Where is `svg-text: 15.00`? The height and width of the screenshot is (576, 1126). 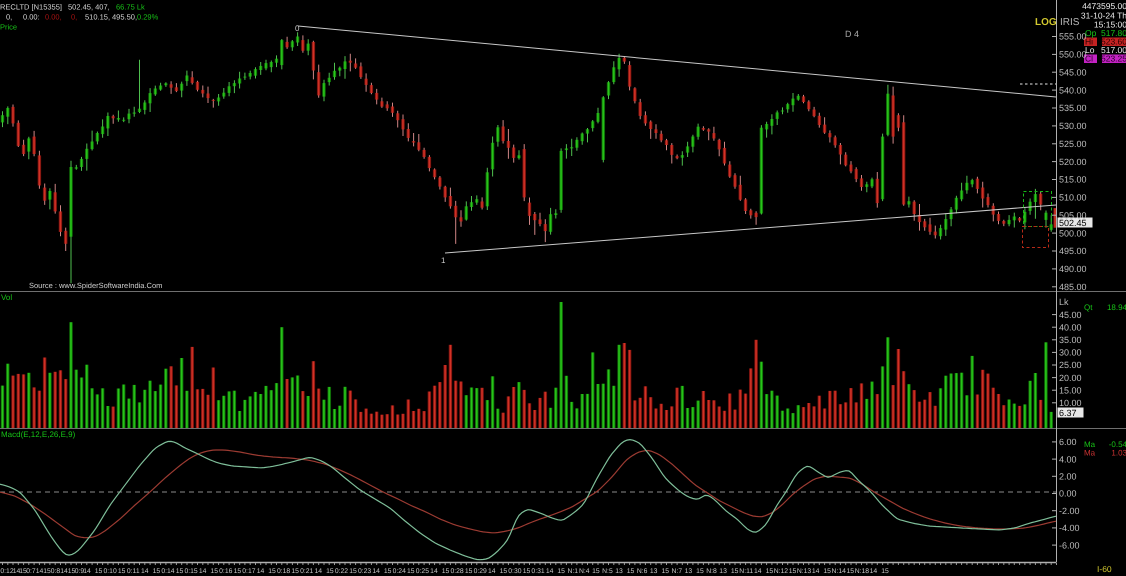 svg-text: 15.00 is located at coordinates (1070, 390).